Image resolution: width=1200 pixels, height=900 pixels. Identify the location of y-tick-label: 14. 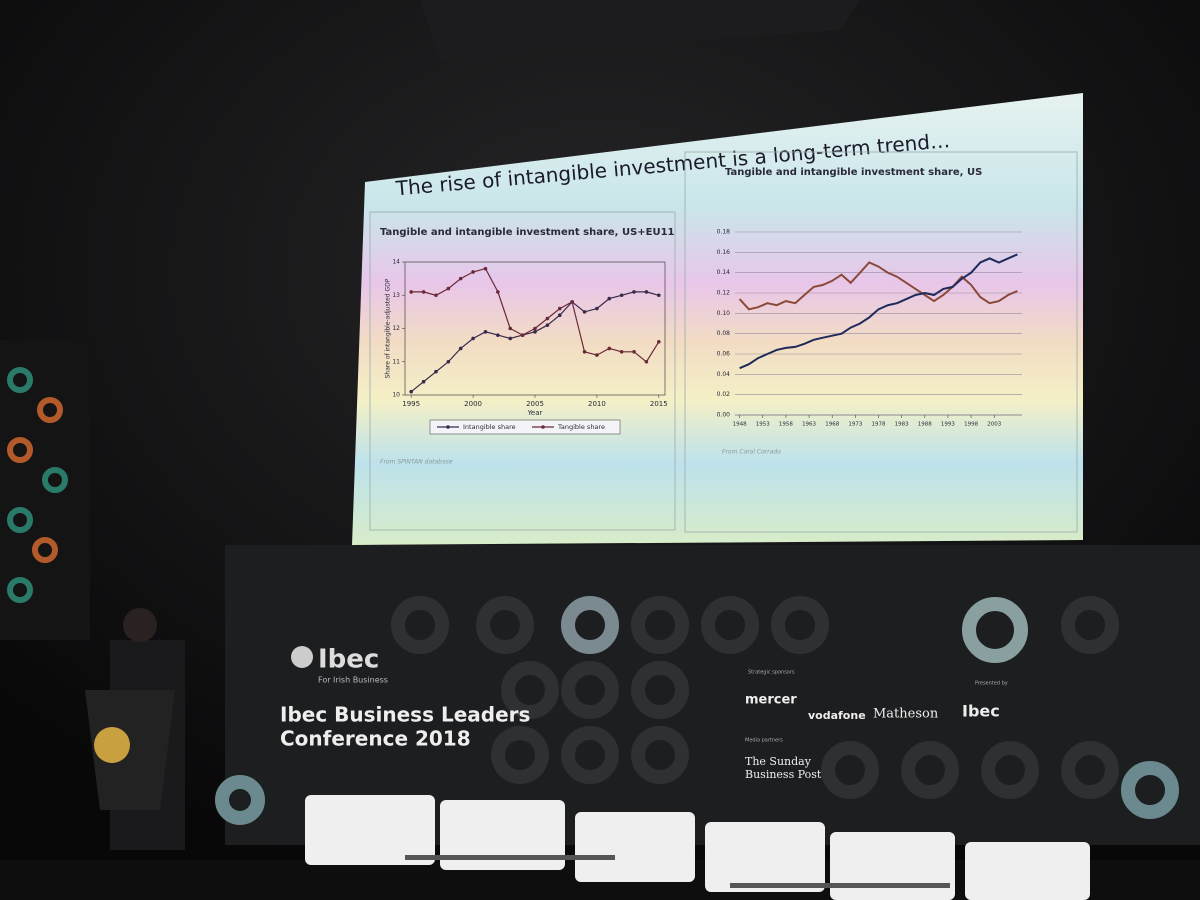
(396, 262).